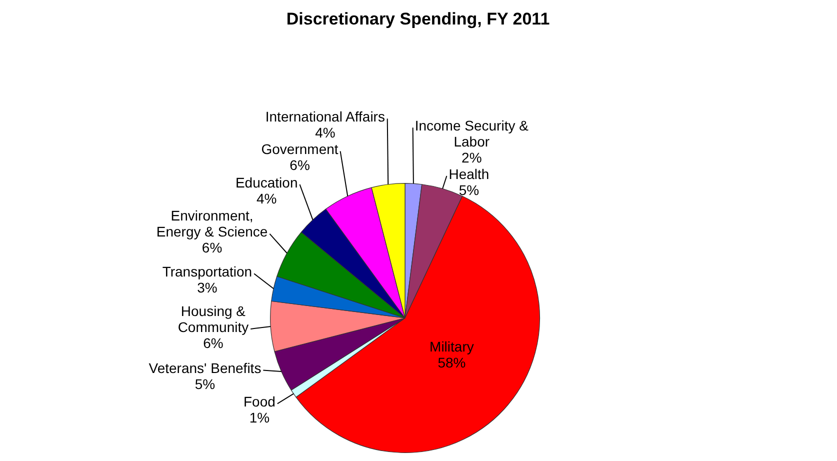 The image size is (837, 461). What do you see at coordinates (299, 149) in the screenshot?
I see `slice-label: Government` at bounding box center [299, 149].